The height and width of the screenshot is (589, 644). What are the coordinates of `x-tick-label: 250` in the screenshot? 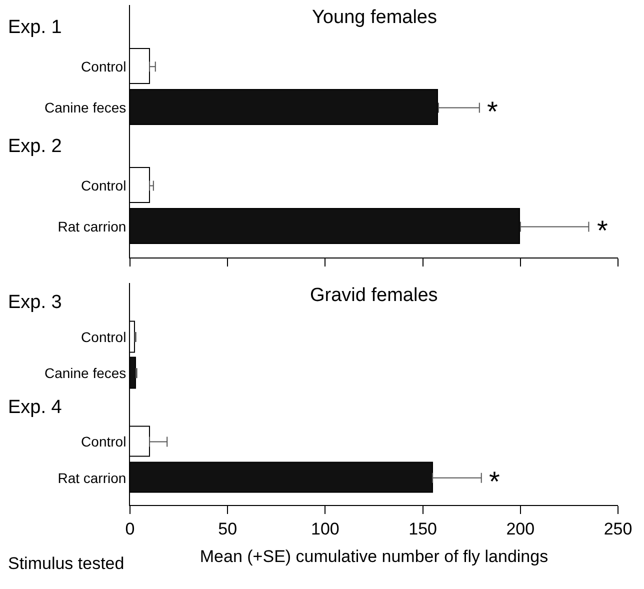 It's located at (618, 528).